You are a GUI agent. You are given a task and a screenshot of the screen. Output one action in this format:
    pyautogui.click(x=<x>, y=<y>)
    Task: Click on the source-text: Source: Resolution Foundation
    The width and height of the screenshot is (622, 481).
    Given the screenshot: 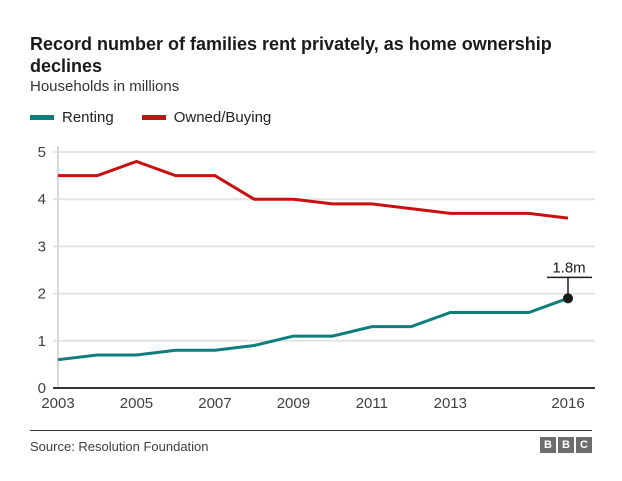 What is the action you would take?
    pyautogui.click(x=119, y=446)
    